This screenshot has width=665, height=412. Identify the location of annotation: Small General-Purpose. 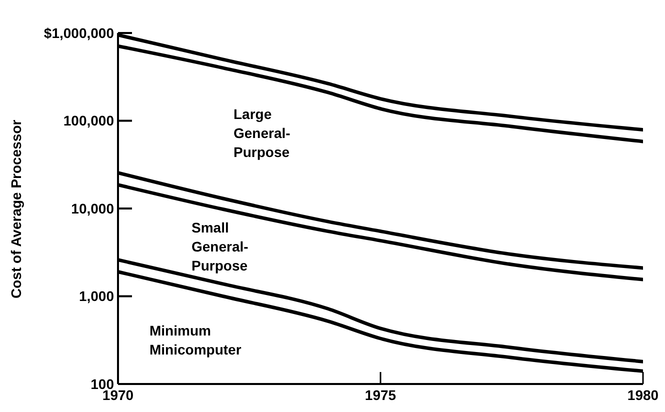
(220, 247).